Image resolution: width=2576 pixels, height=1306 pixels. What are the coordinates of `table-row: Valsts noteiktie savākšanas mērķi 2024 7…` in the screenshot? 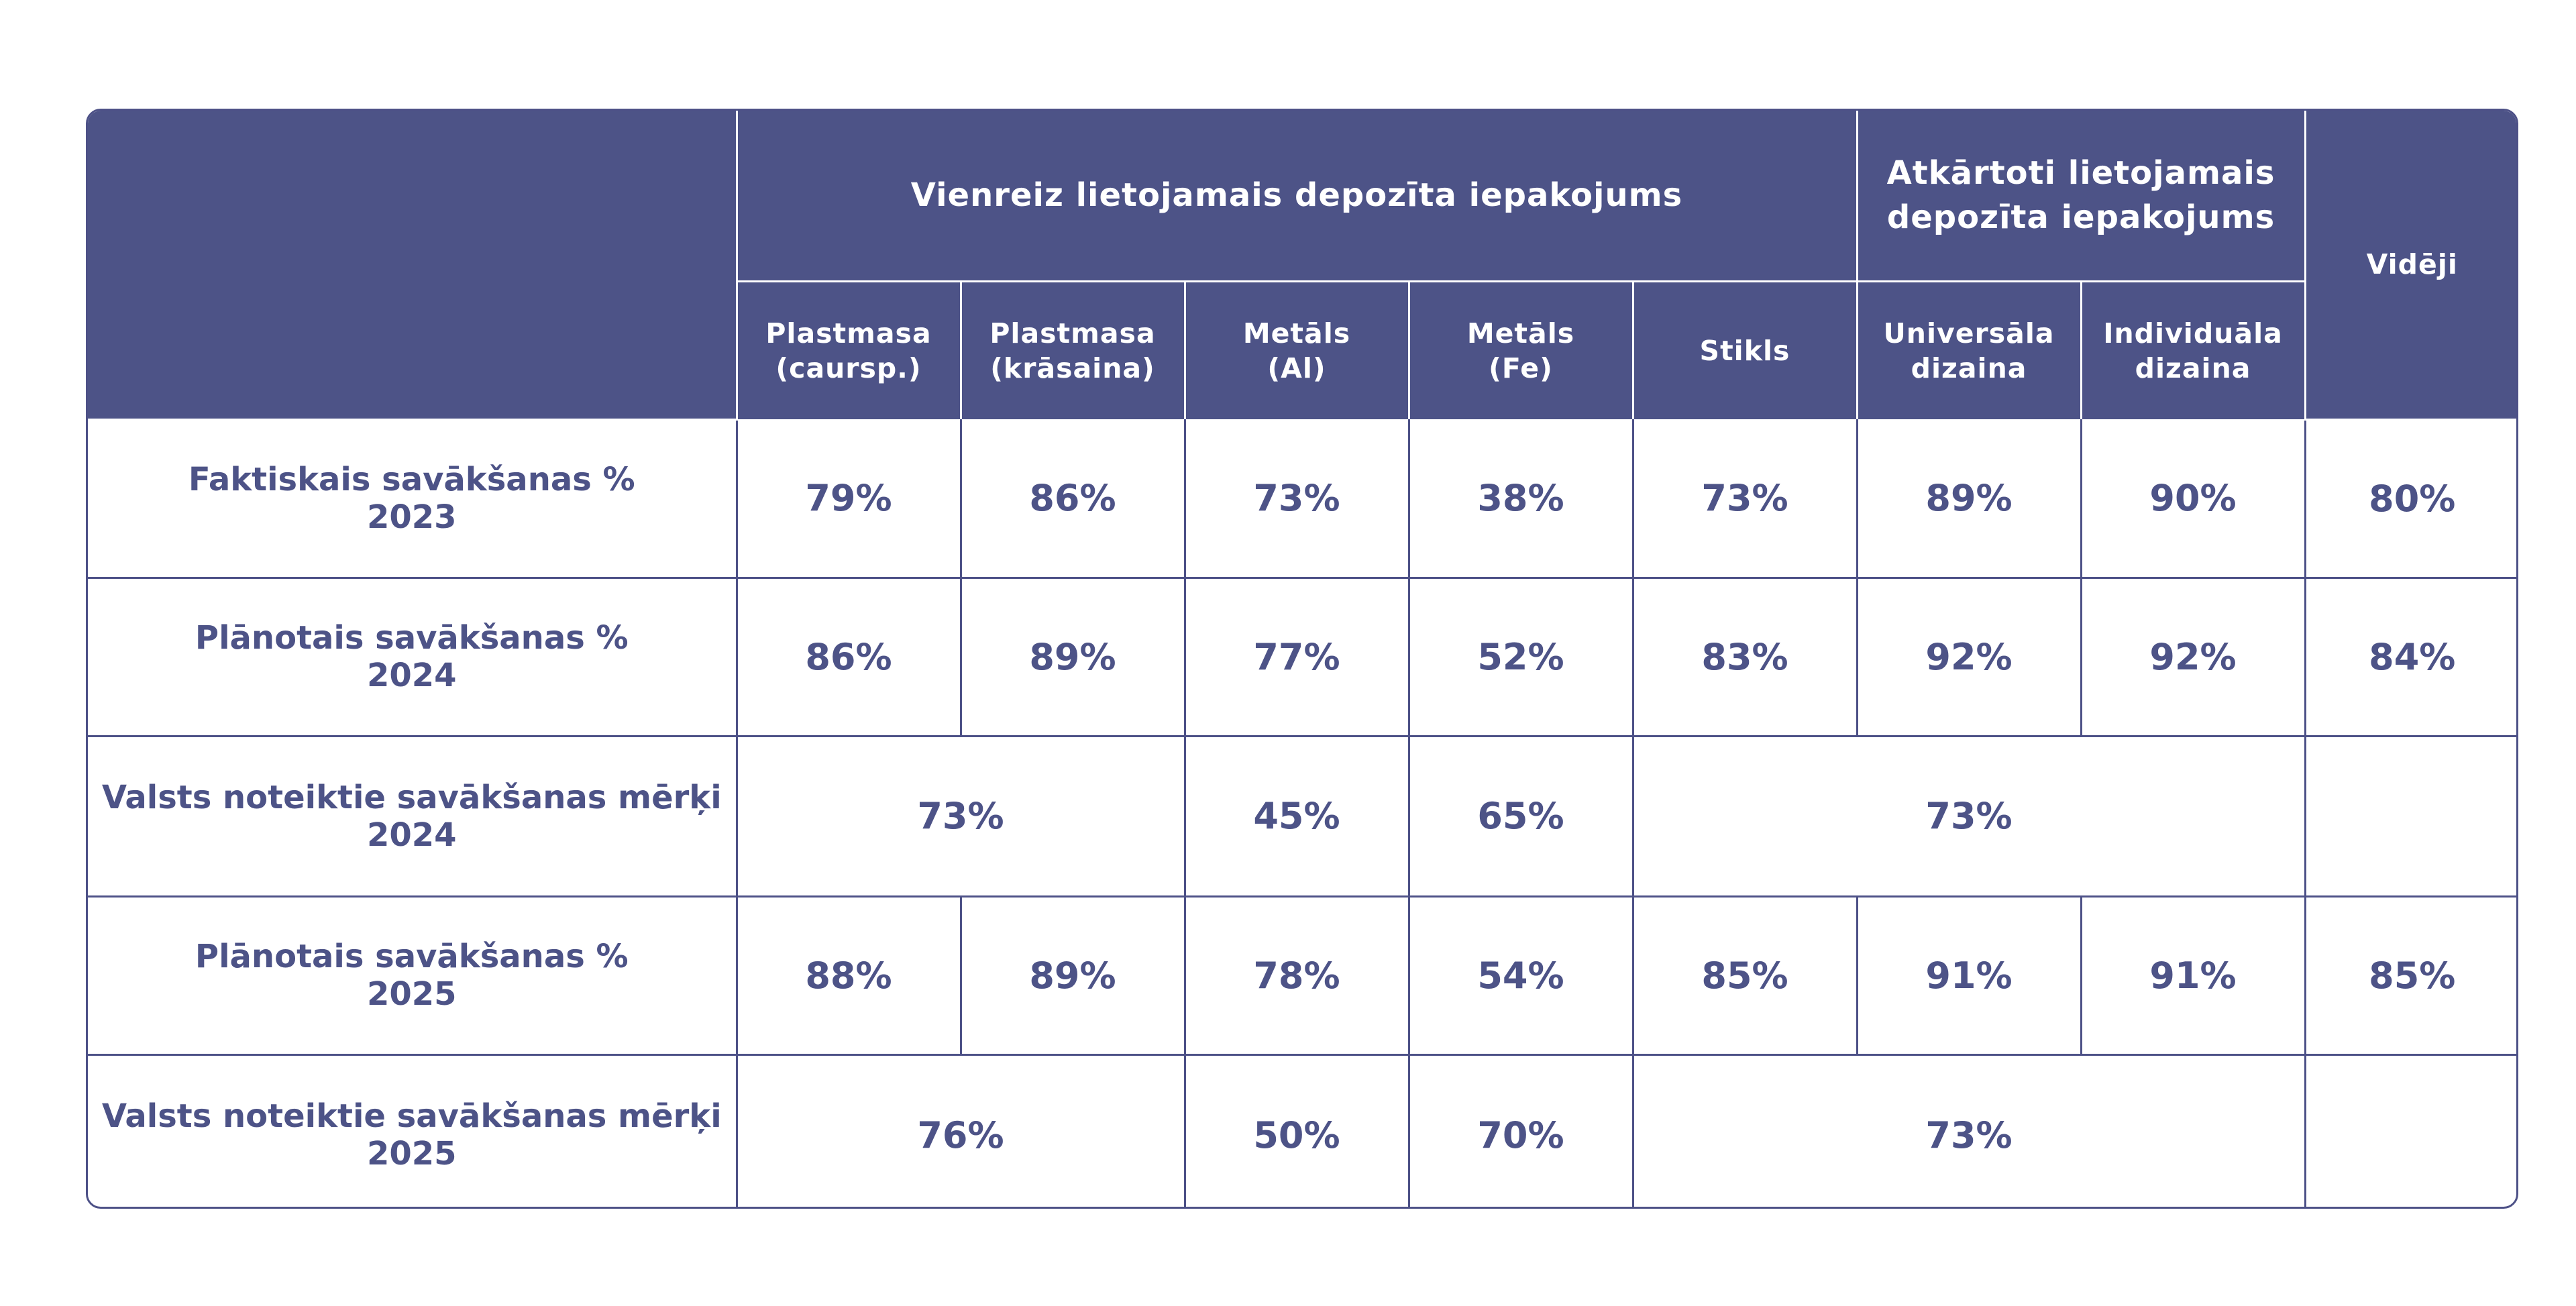 It's located at (1302, 815).